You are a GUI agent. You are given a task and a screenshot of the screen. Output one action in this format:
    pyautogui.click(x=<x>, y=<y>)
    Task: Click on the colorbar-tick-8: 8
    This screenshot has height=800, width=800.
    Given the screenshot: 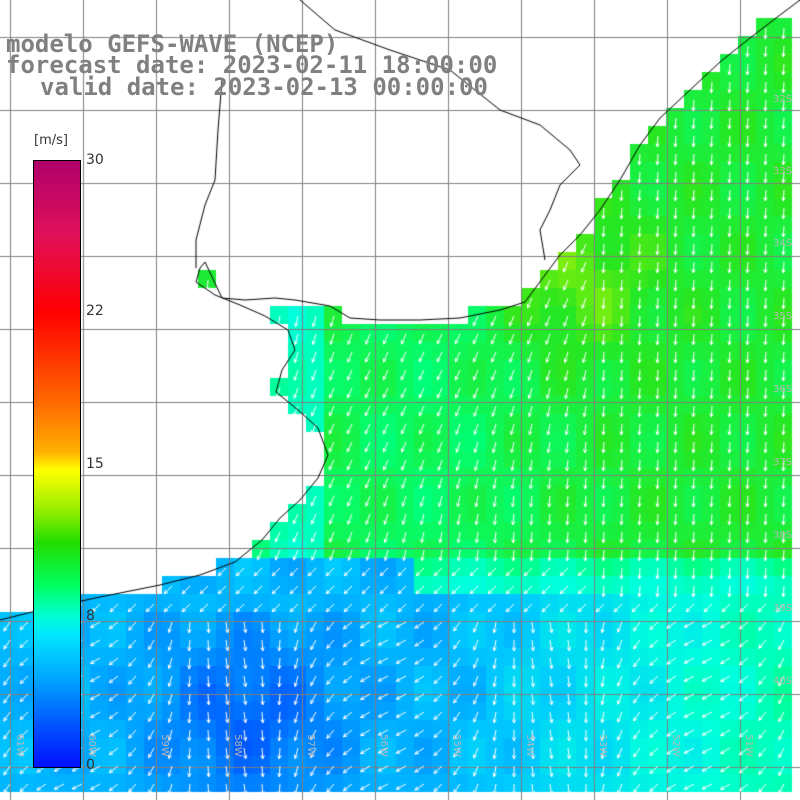 What is the action you would take?
    pyautogui.click(x=90, y=616)
    